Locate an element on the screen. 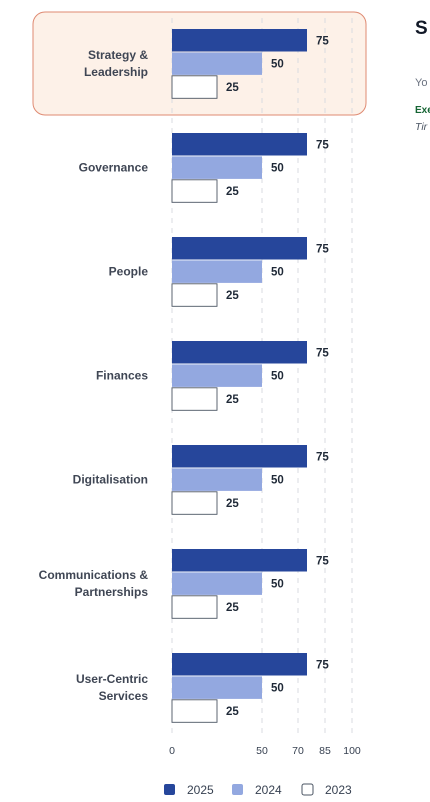 Image resolution: width=430 pixels, height=802 pixels. category-label: Strategy & is located at coordinates (118, 55).